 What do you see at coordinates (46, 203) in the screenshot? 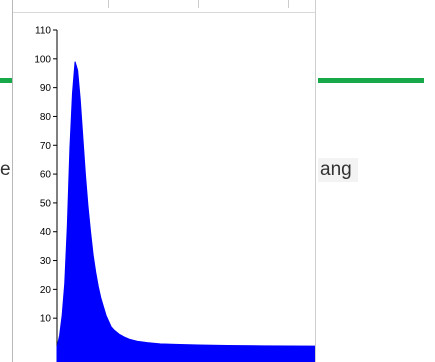
I see `y-tick-label: 50` at bounding box center [46, 203].